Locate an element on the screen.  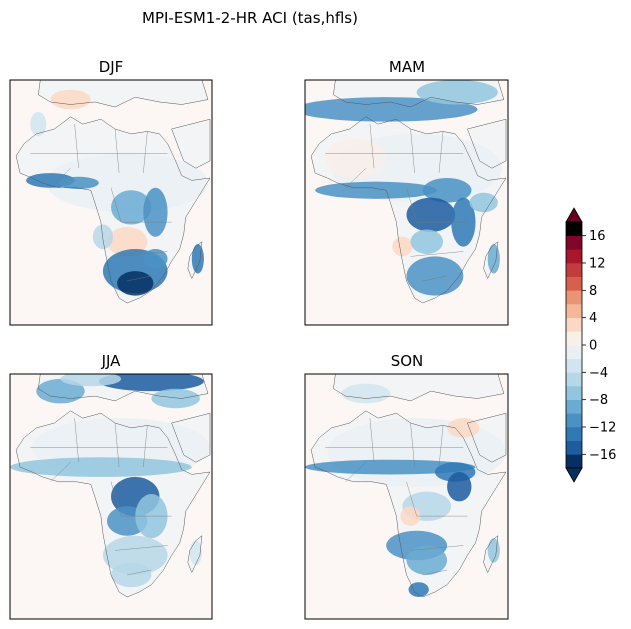
panel-title: DJF is located at coordinates (111, 67).